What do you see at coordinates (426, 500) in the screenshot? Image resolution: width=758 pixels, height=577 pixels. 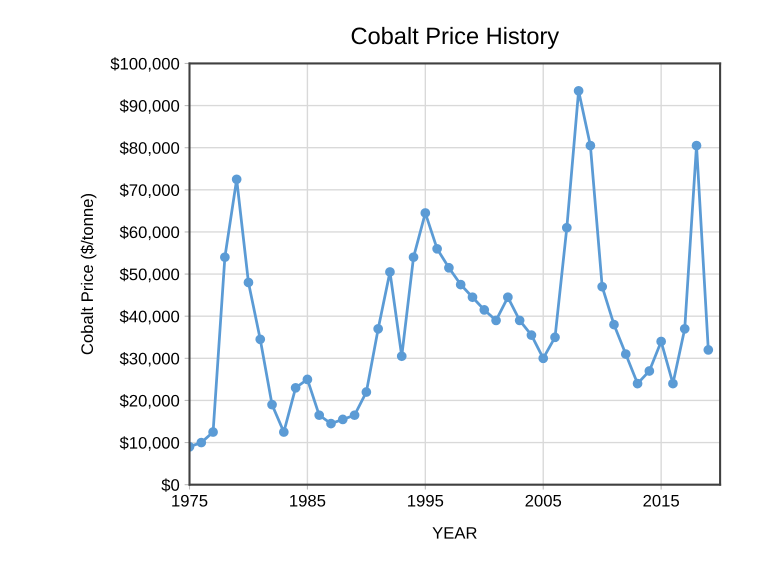 I see `x-tick-label: 1995` at bounding box center [426, 500].